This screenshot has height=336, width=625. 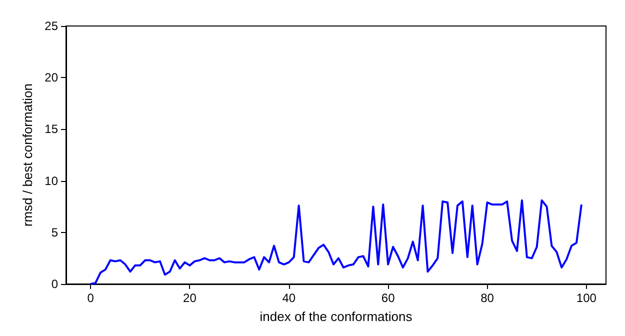 I want to click on y-tick-label: 25, so click(x=51, y=26).